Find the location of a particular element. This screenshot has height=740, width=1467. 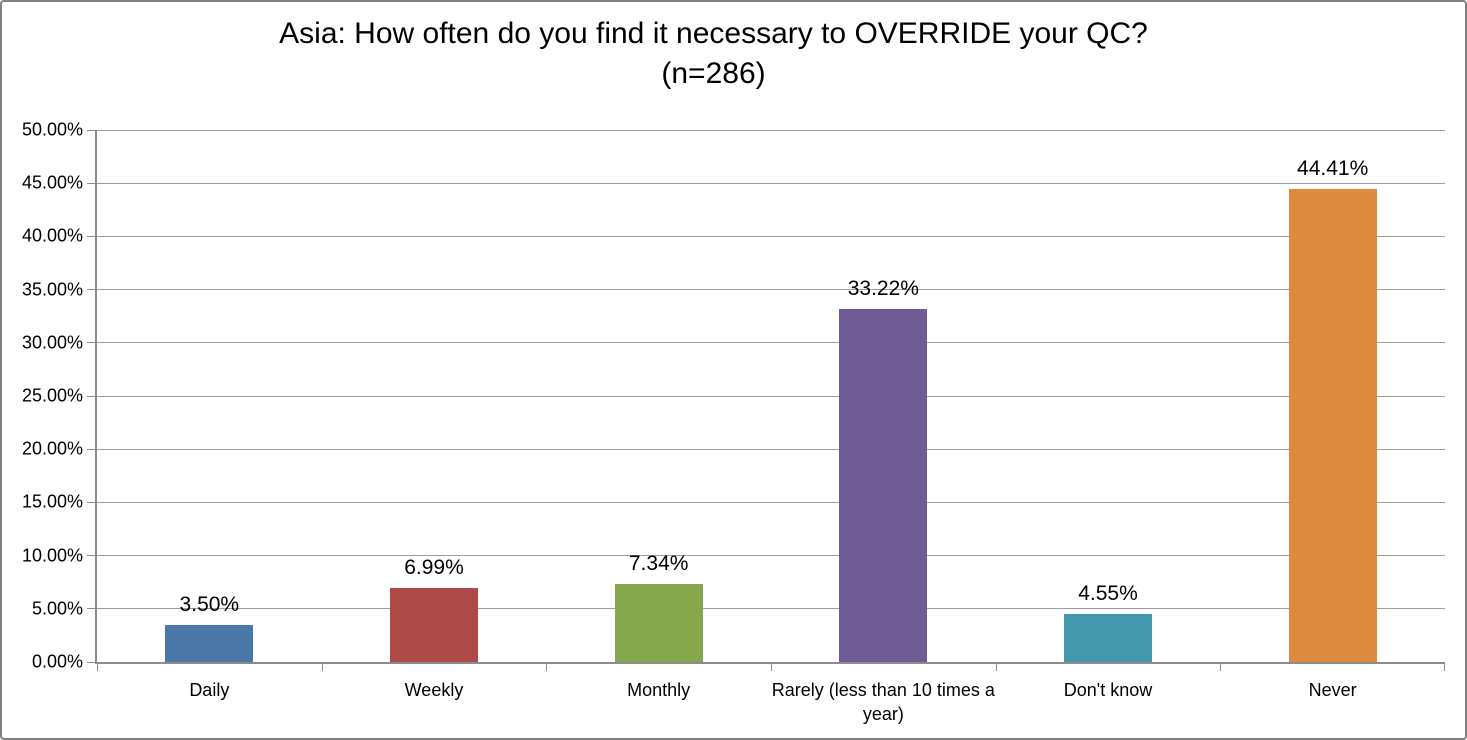

y-axis-tick-label: 45.00% is located at coordinates (52, 182).